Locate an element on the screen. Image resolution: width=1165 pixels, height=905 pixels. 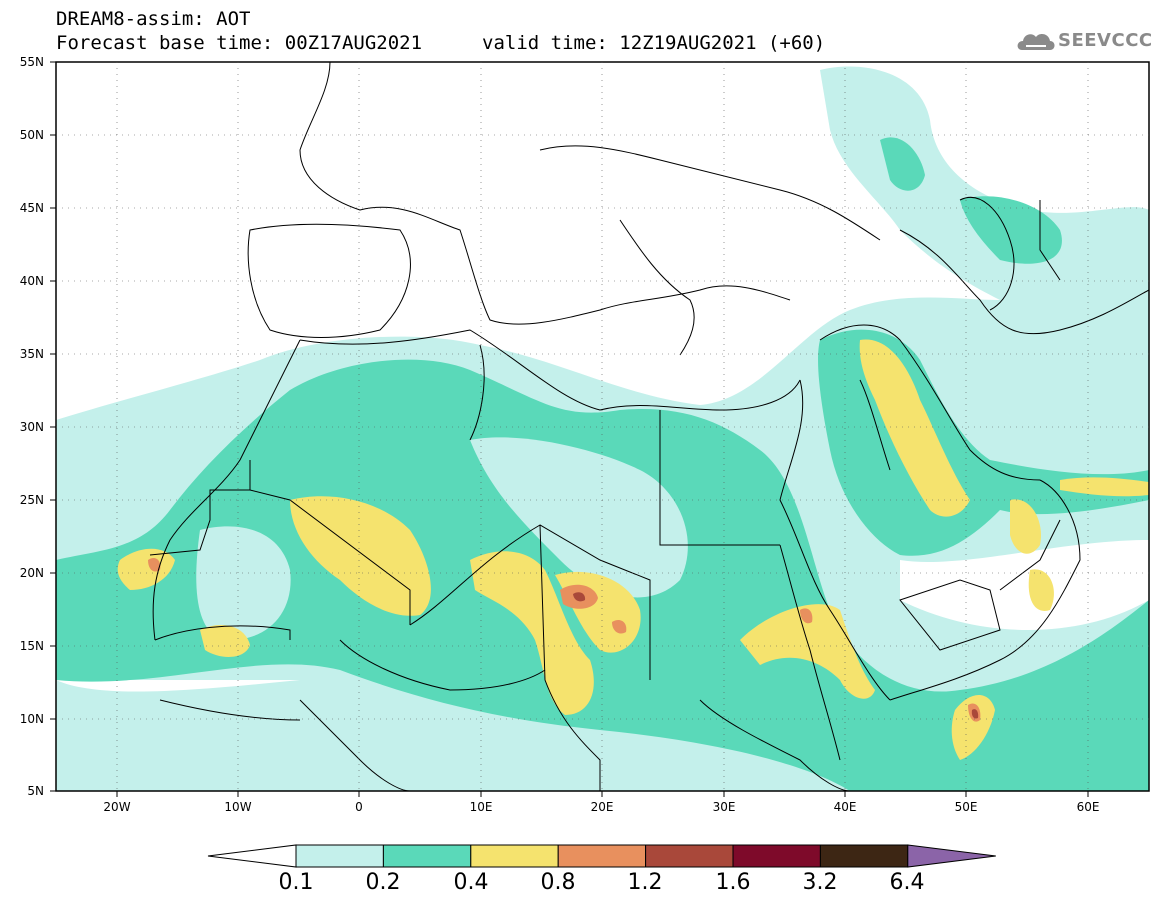
lon-label-10w: 10W is located at coordinates (238, 807).